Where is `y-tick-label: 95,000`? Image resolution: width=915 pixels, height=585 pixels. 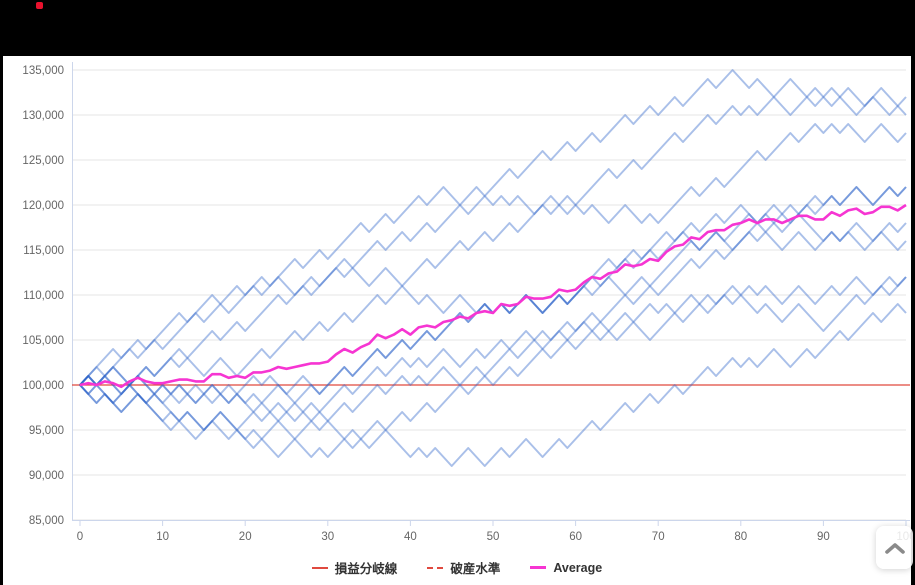 y-tick-label: 95,000 is located at coordinates (46, 431).